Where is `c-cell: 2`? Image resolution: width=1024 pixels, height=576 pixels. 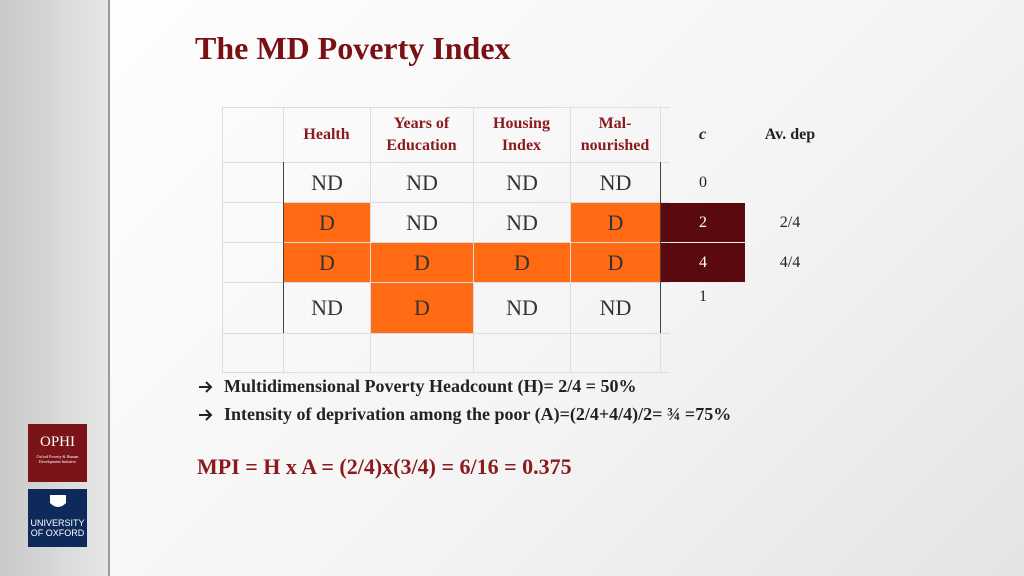 c-cell: 2 is located at coordinates (703, 222).